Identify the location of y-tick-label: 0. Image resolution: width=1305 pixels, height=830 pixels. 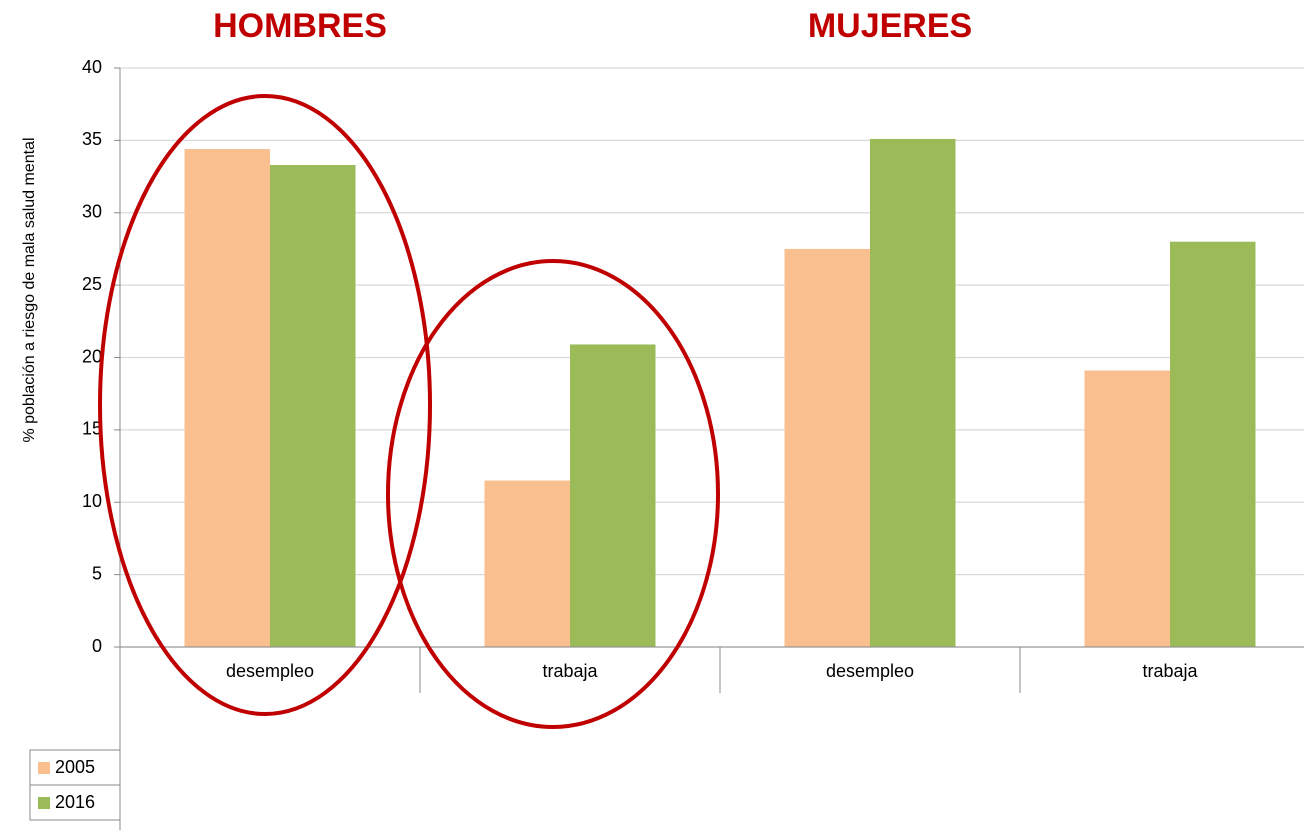
(97, 646).